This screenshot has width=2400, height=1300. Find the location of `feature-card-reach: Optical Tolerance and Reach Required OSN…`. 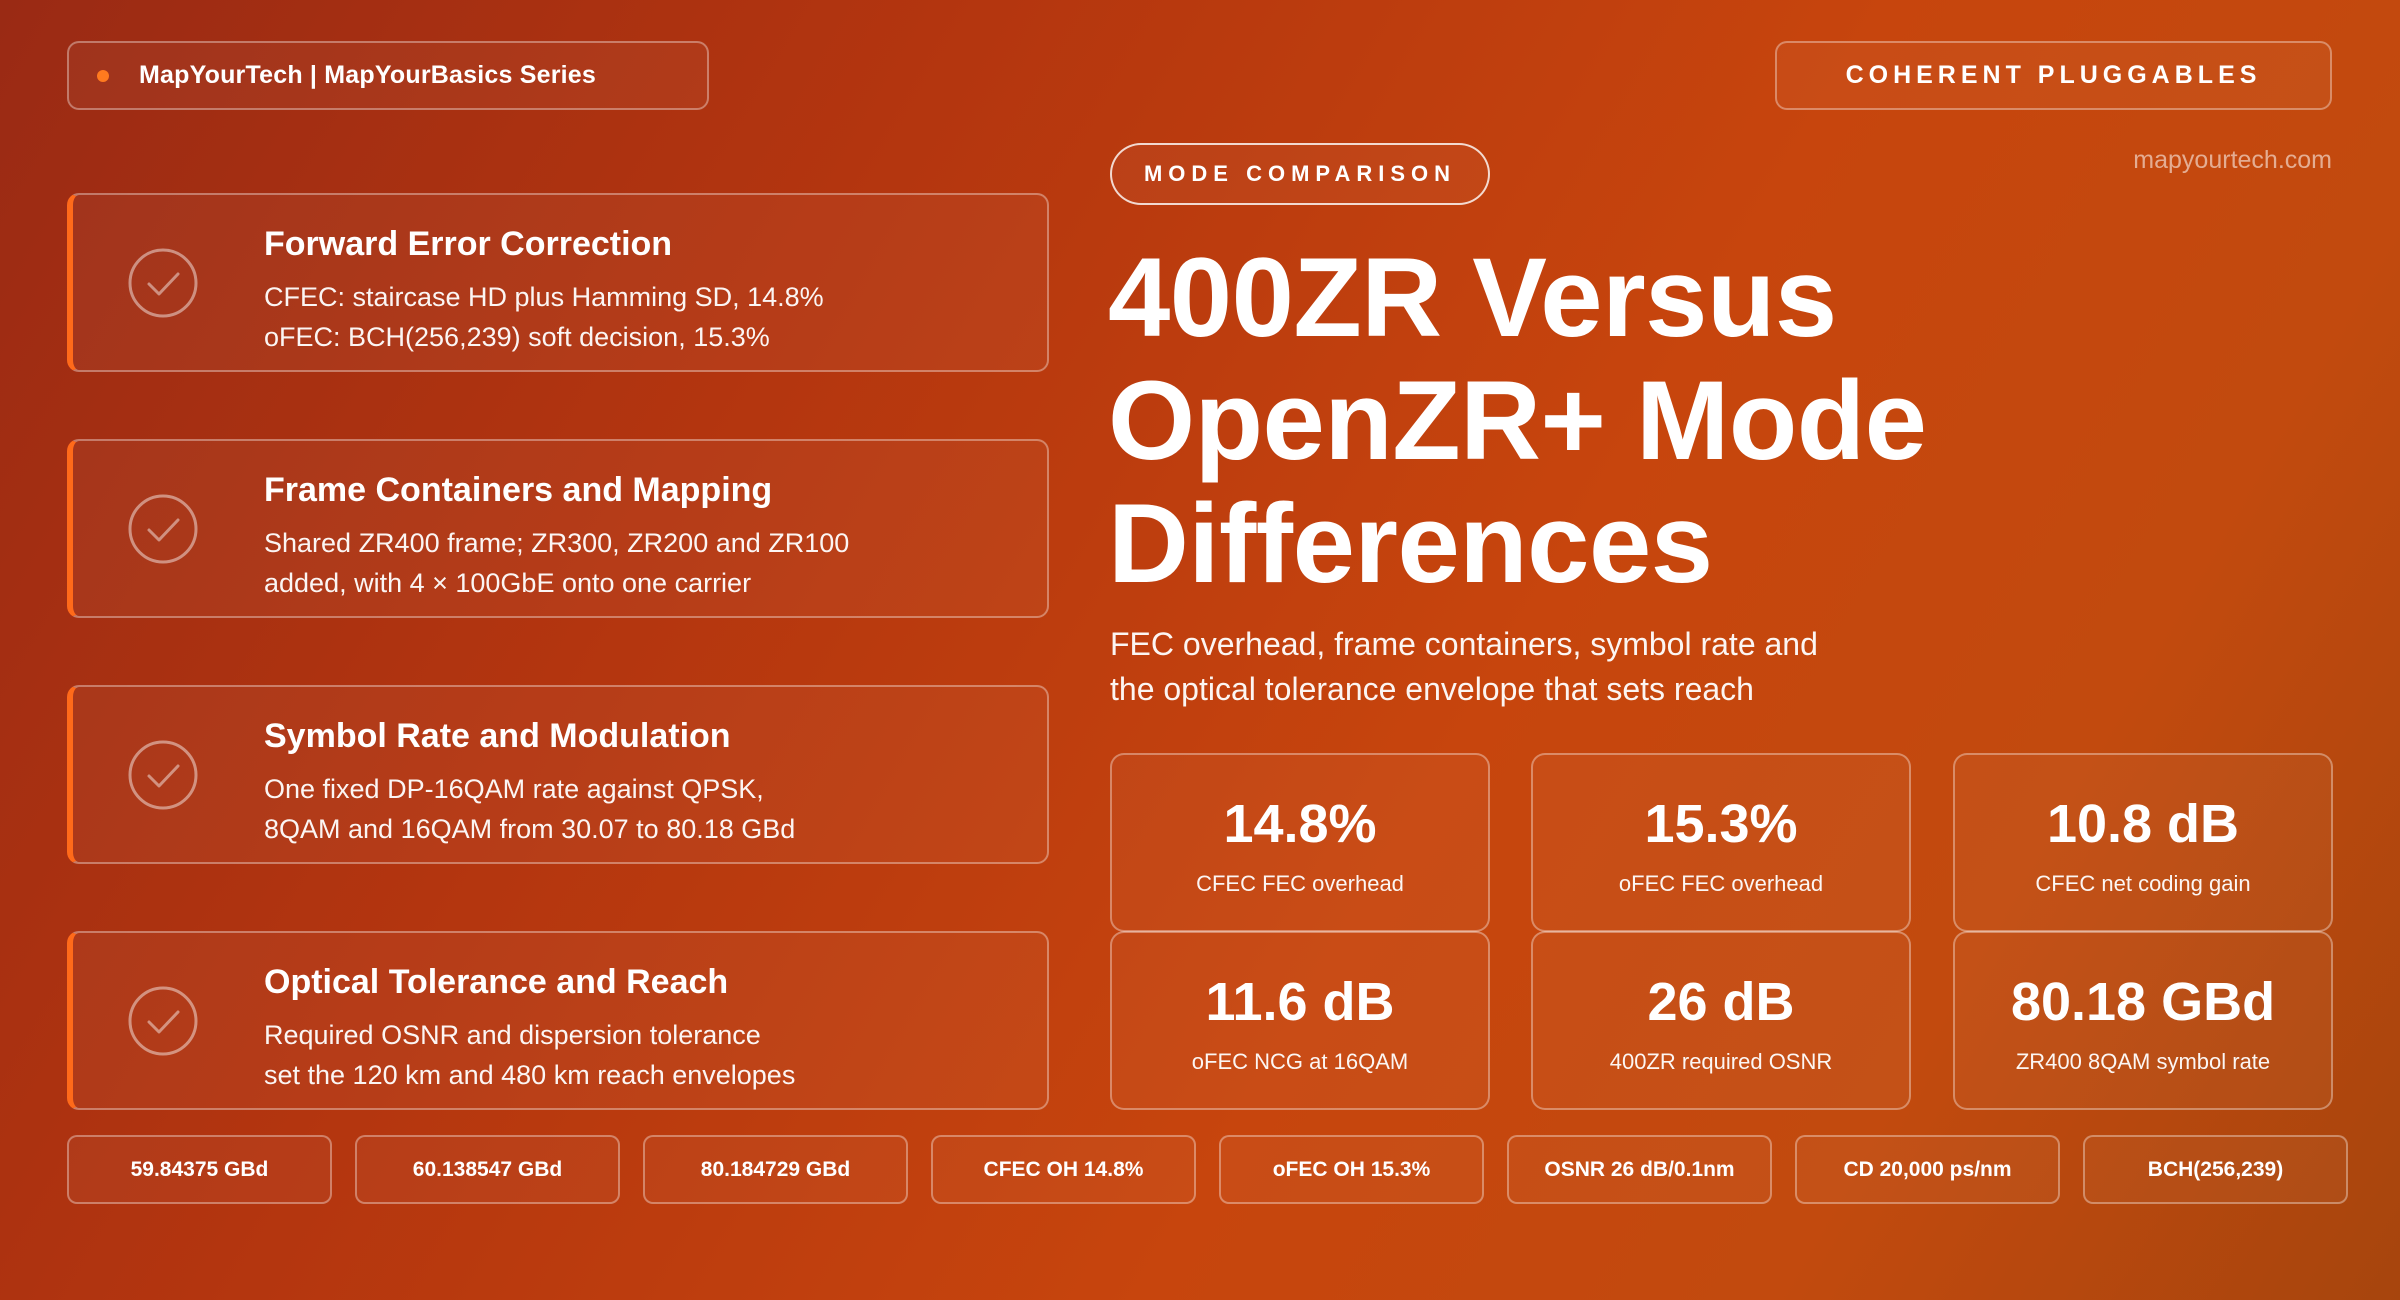

feature-card-reach: Optical Tolerance and Reach Required OSN… is located at coordinates (558, 1020).